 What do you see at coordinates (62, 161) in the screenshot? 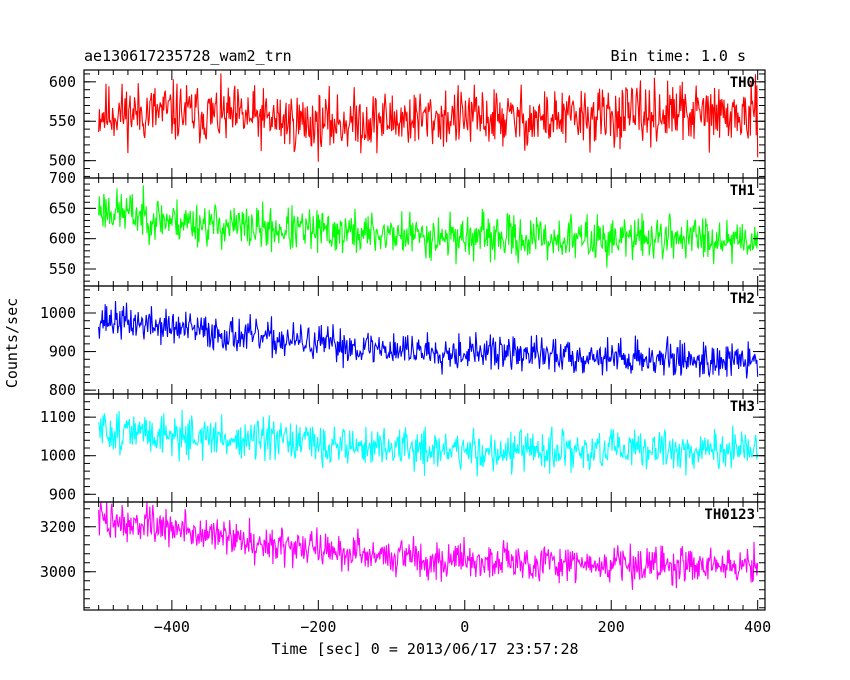
I see `y-tick-label: 500` at bounding box center [62, 161].